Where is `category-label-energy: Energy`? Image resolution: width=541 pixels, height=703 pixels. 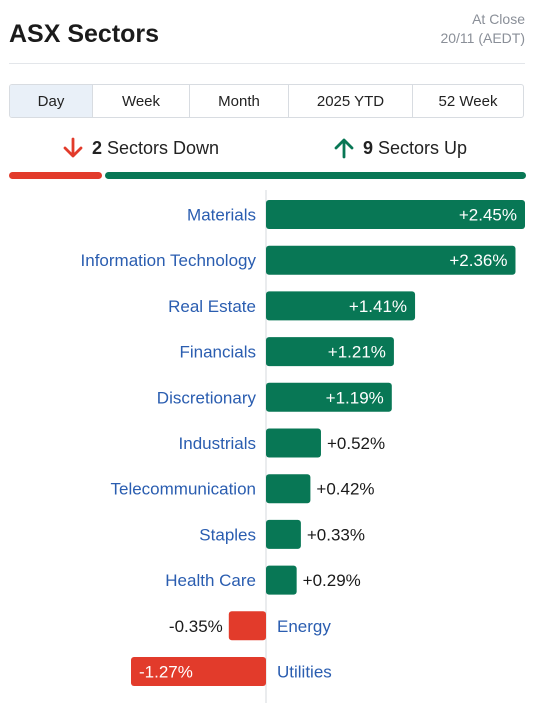
category-label-energy: Energy is located at coordinates (304, 626).